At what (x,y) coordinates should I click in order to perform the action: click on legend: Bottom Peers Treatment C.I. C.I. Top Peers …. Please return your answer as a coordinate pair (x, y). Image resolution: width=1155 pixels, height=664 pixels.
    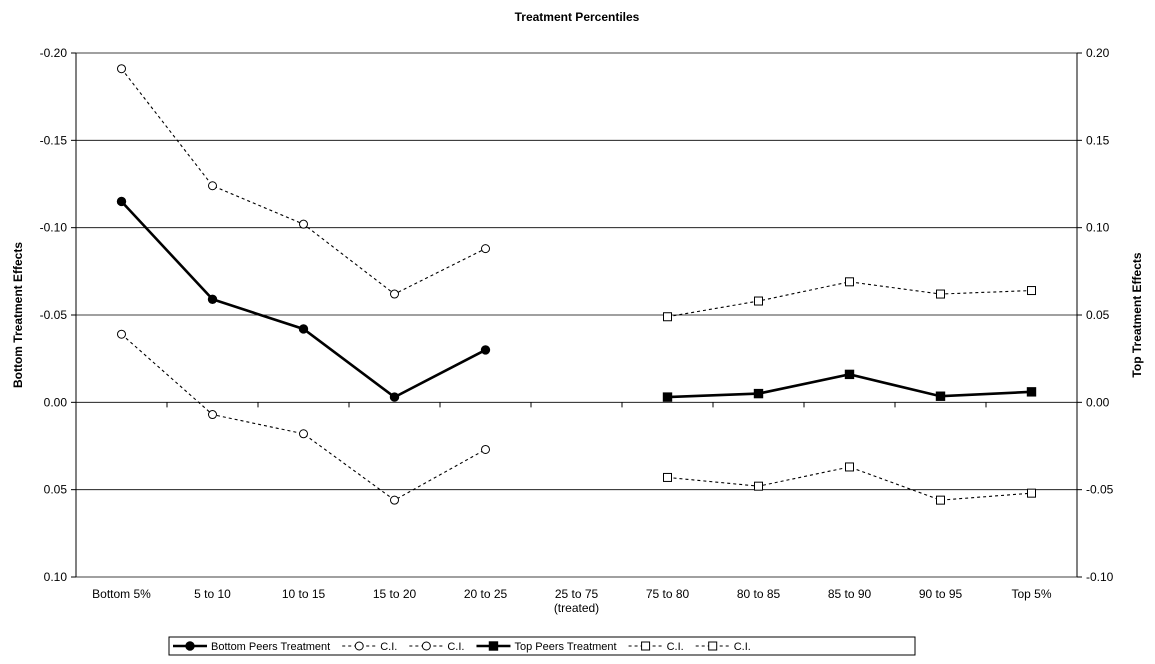
    Looking at the image, I should click on (542, 646).